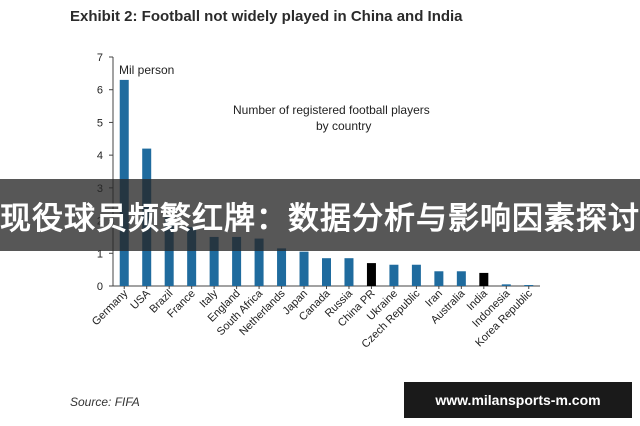  I want to click on y-tick-label: 5, so click(100, 123).